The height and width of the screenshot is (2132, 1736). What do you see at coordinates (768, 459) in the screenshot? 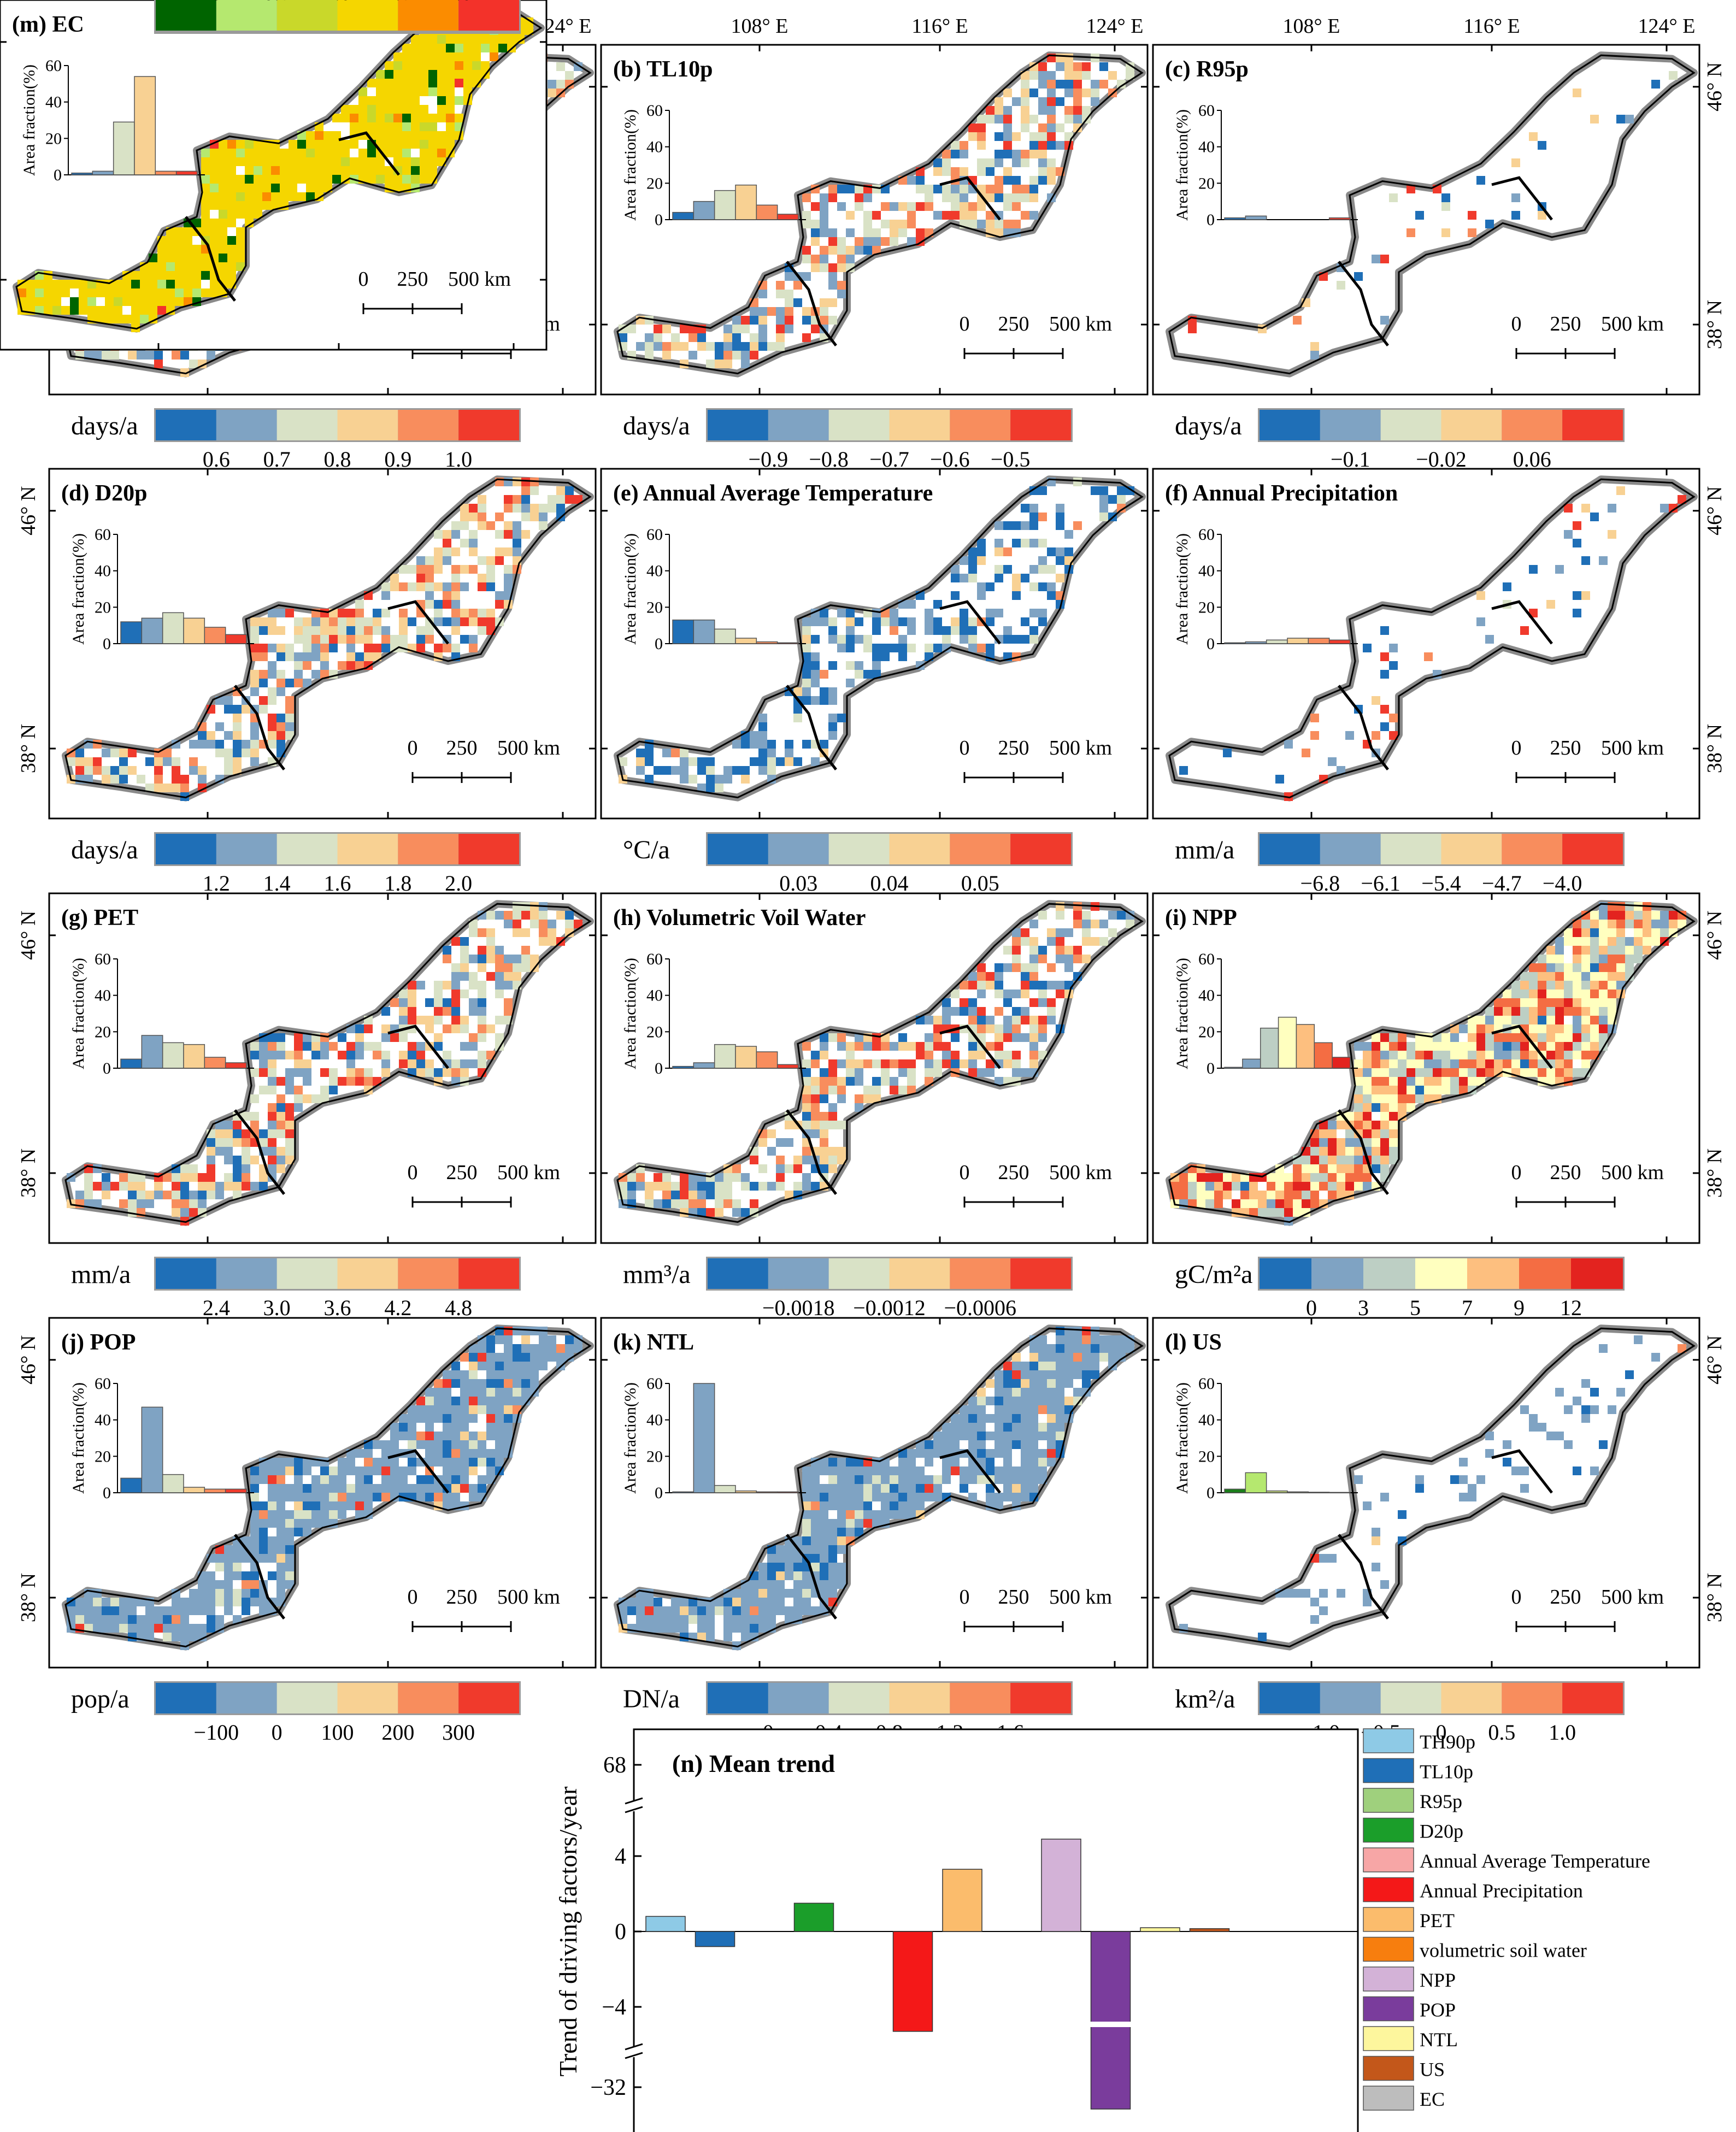
I see `colorbar-tick-label: −0.9` at bounding box center [768, 459].